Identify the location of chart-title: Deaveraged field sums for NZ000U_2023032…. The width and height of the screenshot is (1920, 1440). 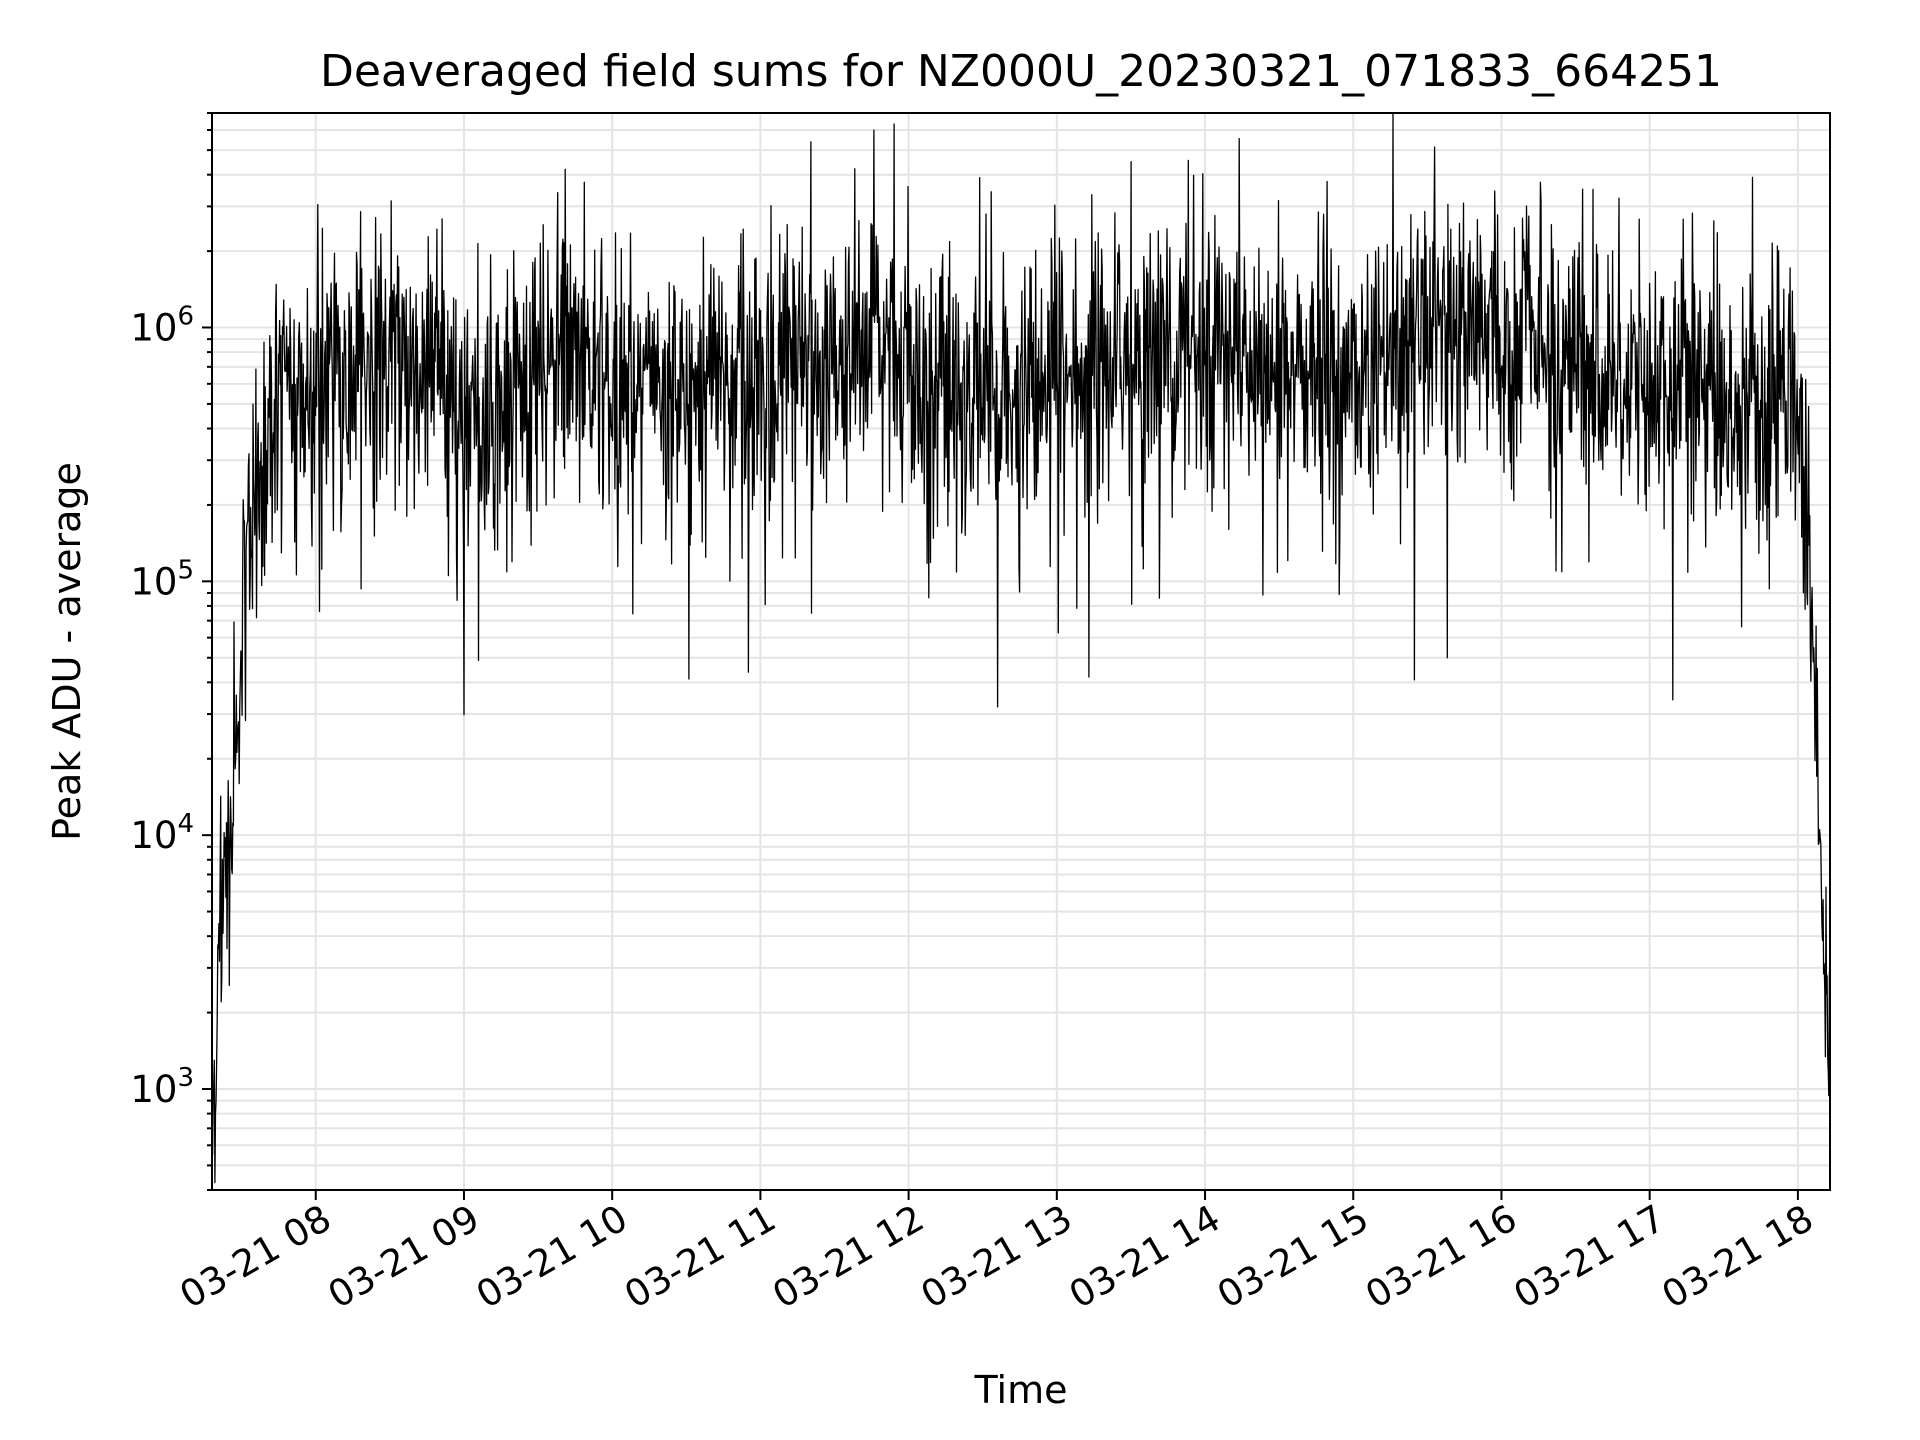
(1021, 71).